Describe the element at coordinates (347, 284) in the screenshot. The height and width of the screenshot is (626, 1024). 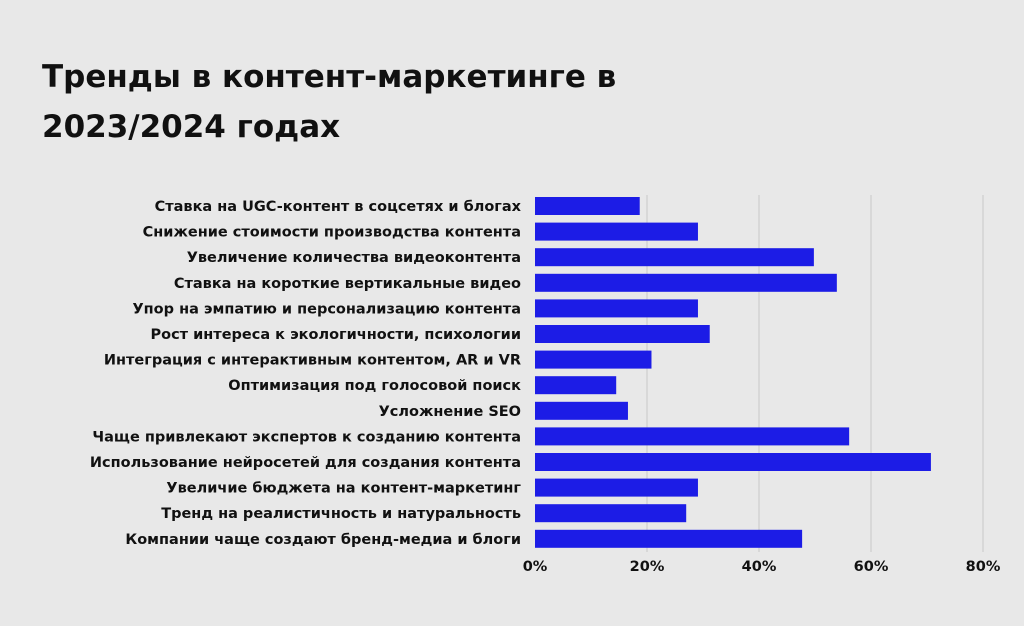
I see `category-label: Ставка на короткие вертикальные видео` at that location.